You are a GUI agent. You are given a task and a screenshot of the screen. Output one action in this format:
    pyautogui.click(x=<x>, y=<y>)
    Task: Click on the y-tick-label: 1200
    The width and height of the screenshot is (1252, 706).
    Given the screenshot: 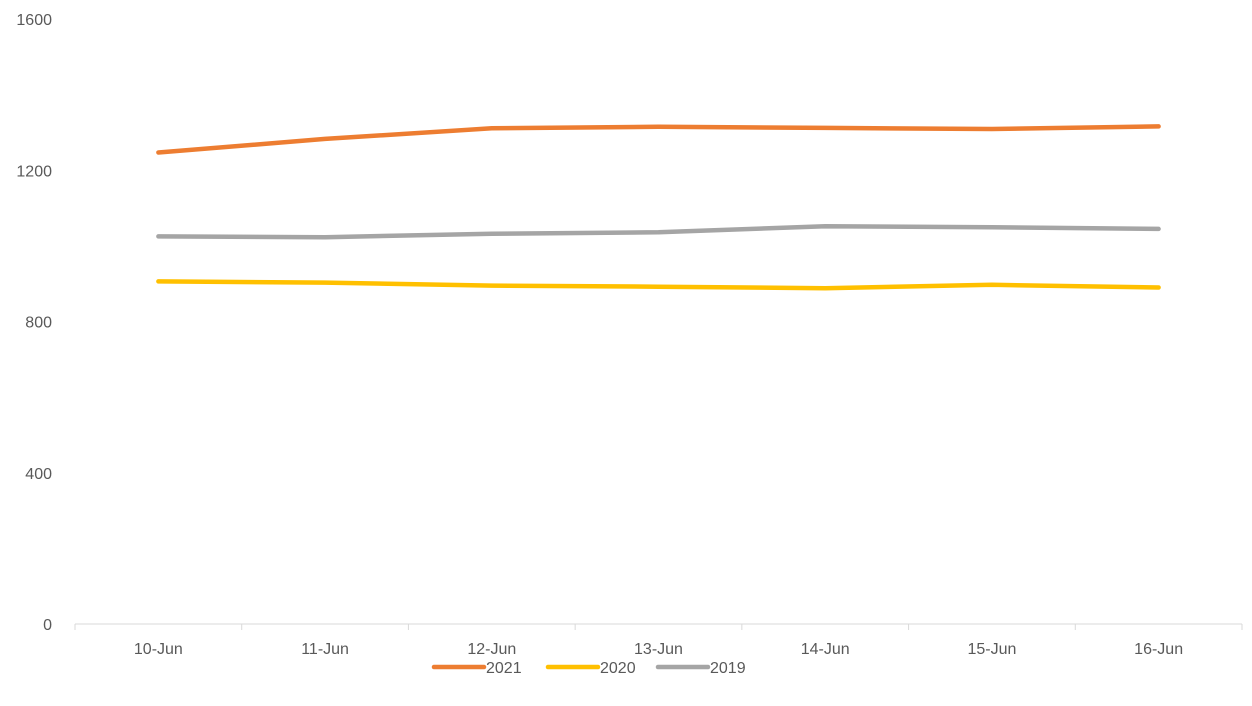 What is the action you would take?
    pyautogui.click(x=34, y=171)
    